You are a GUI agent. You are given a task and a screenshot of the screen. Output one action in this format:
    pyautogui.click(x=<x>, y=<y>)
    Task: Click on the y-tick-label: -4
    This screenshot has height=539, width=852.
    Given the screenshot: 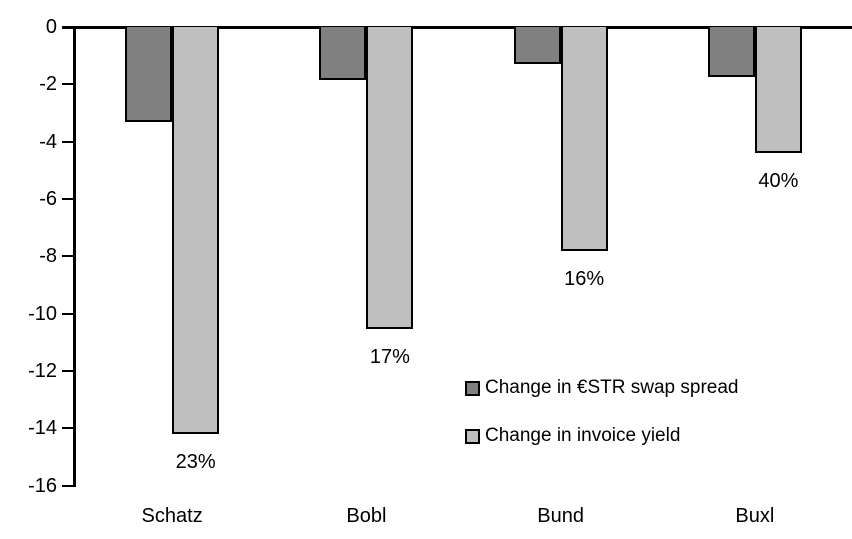 What is the action you would take?
    pyautogui.click(x=48, y=141)
    